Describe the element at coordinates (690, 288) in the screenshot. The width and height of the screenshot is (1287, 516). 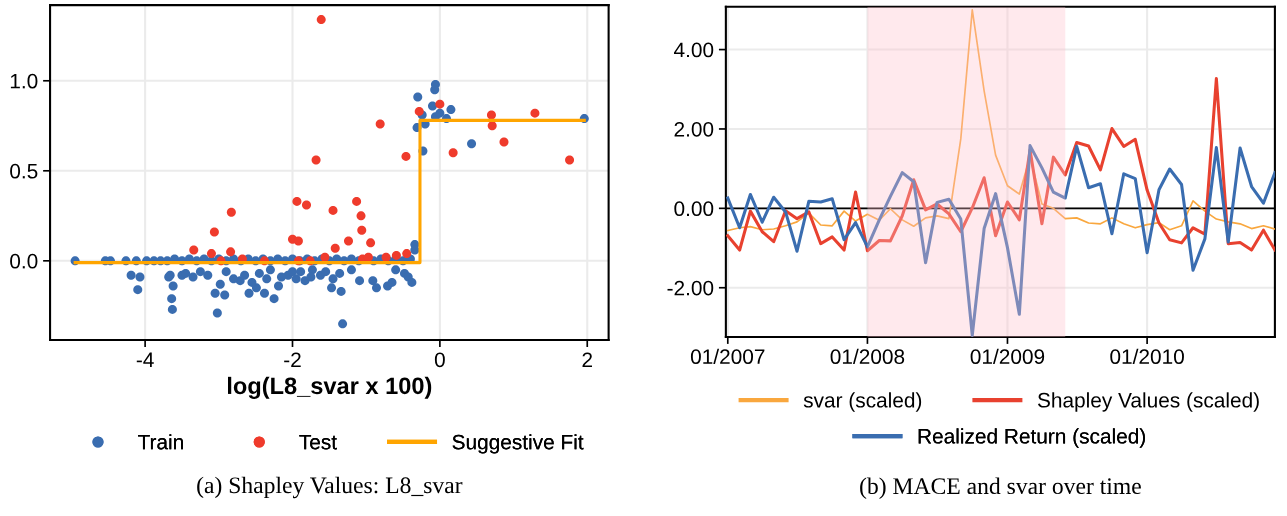
I see `y-tick-label: -2.00` at that location.